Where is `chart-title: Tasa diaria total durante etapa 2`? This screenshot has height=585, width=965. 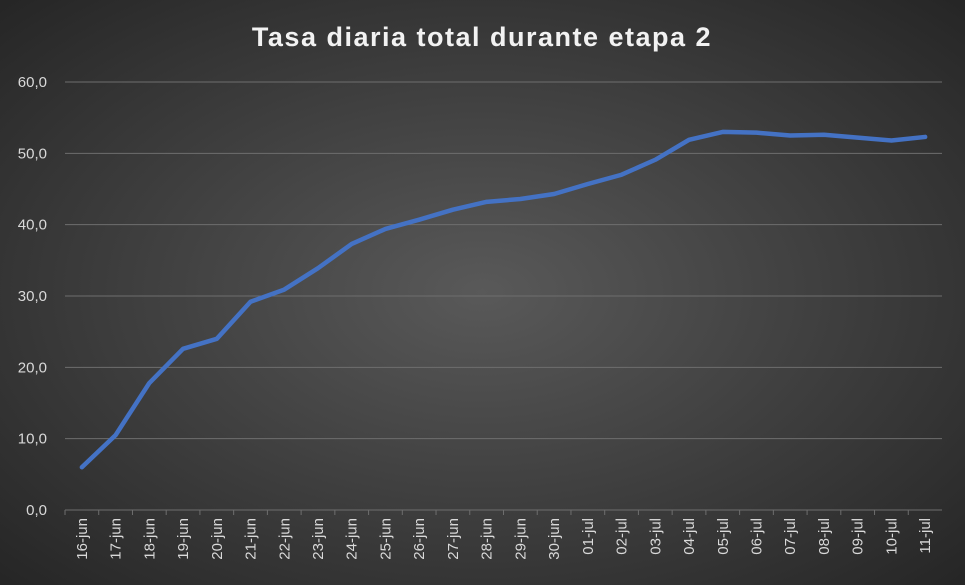
chart-title: Tasa diaria total durante etapa 2 is located at coordinates (482, 37).